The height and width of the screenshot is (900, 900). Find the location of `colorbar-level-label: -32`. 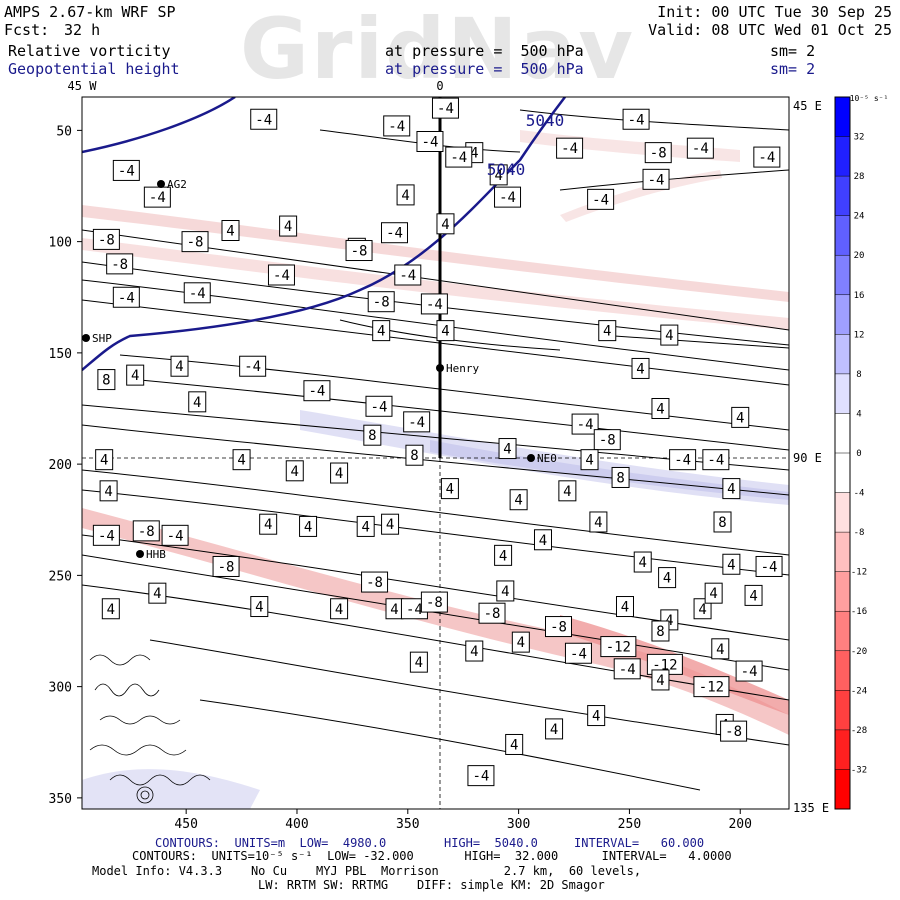

colorbar-level-label: -32 is located at coordinates (859, 770).